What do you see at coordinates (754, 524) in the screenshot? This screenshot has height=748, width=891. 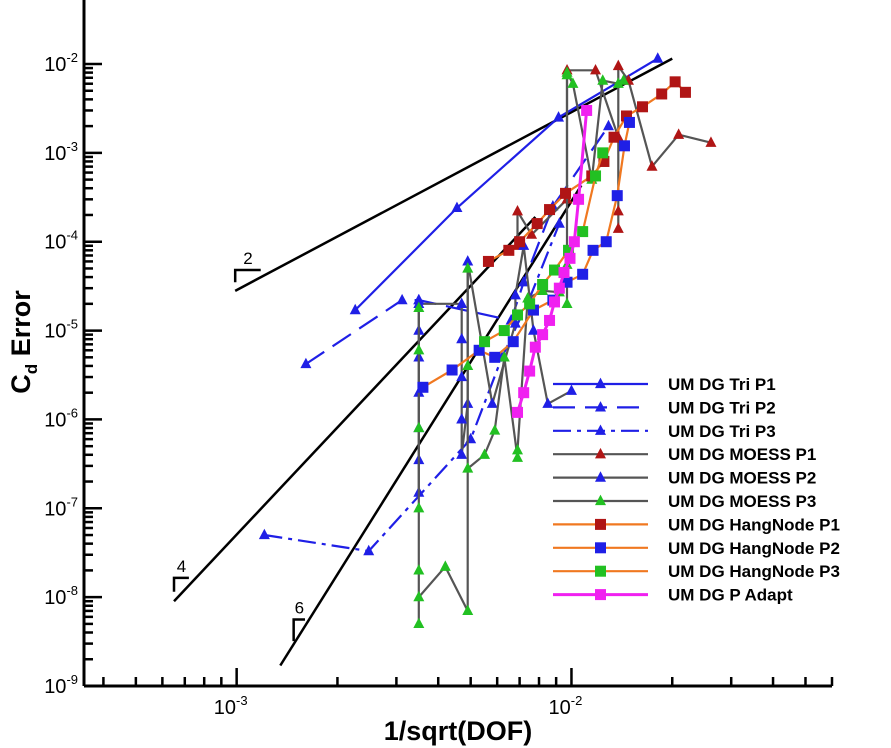 I see `legend-label: UM DG HangNode P1` at bounding box center [754, 524].